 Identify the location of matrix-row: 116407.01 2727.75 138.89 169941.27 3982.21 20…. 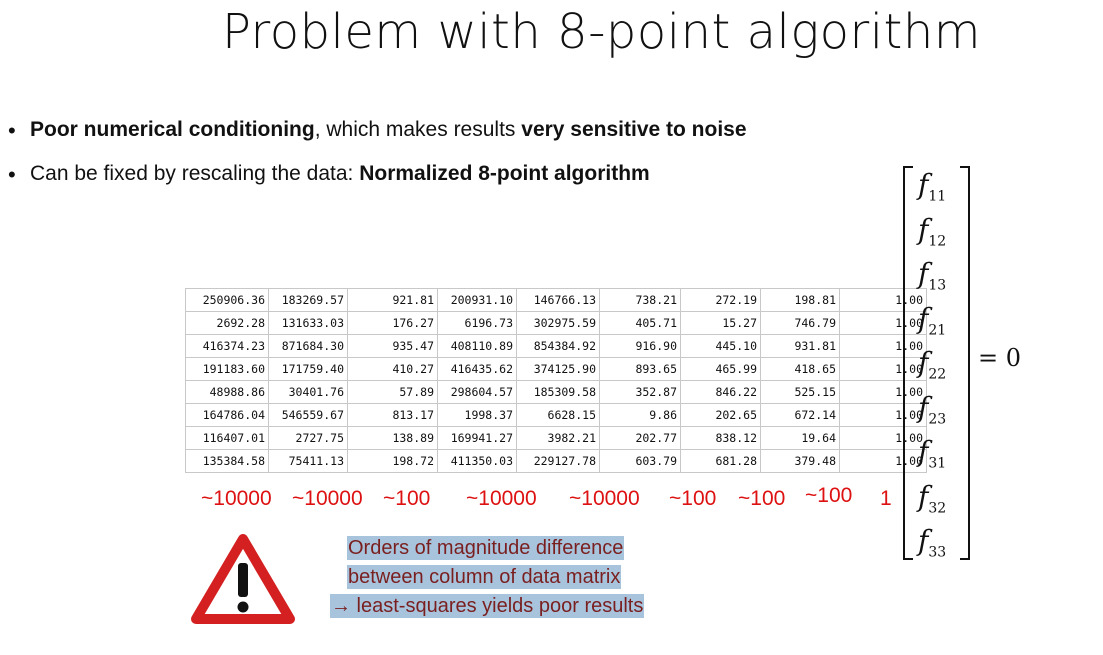
(556, 438).